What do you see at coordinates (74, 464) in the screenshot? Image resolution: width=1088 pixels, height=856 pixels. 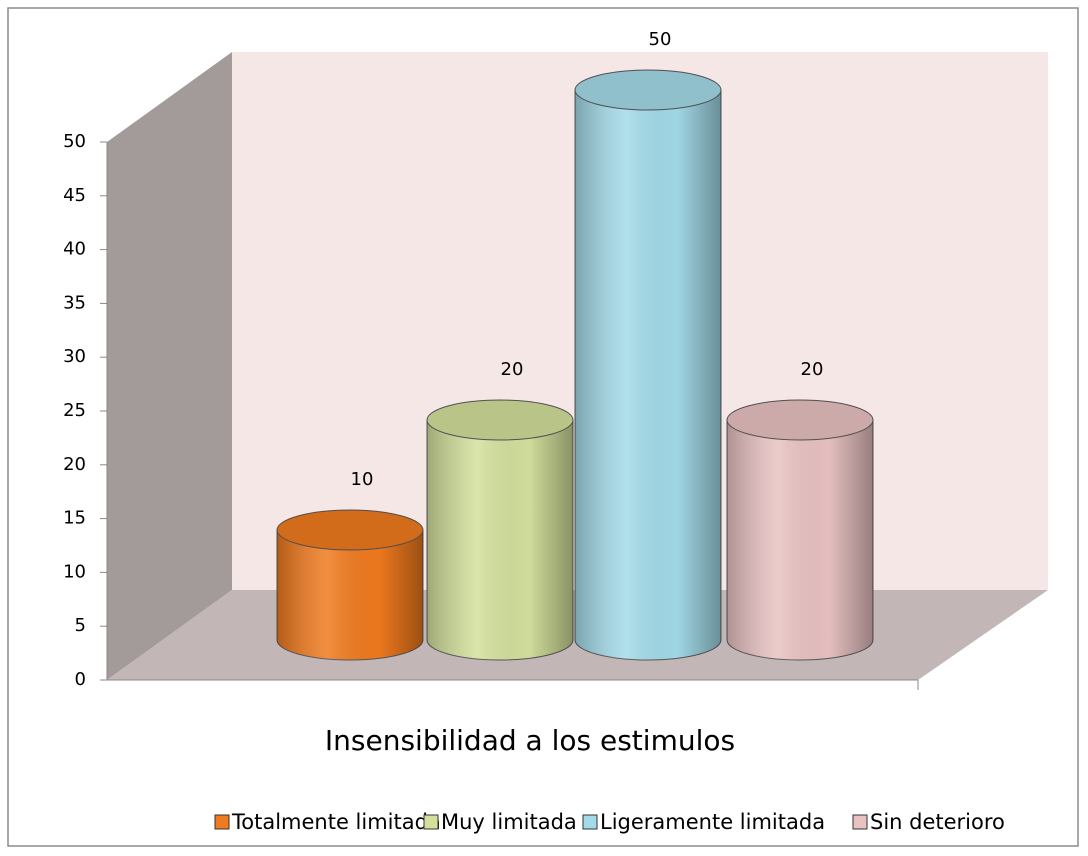 I see `y-tick-label: 20` at bounding box center [74, 464].